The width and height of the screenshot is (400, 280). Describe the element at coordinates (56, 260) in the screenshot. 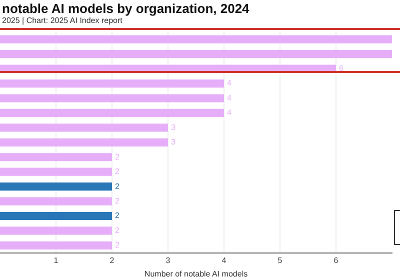

I see `x-tick-label: 1` at that location.